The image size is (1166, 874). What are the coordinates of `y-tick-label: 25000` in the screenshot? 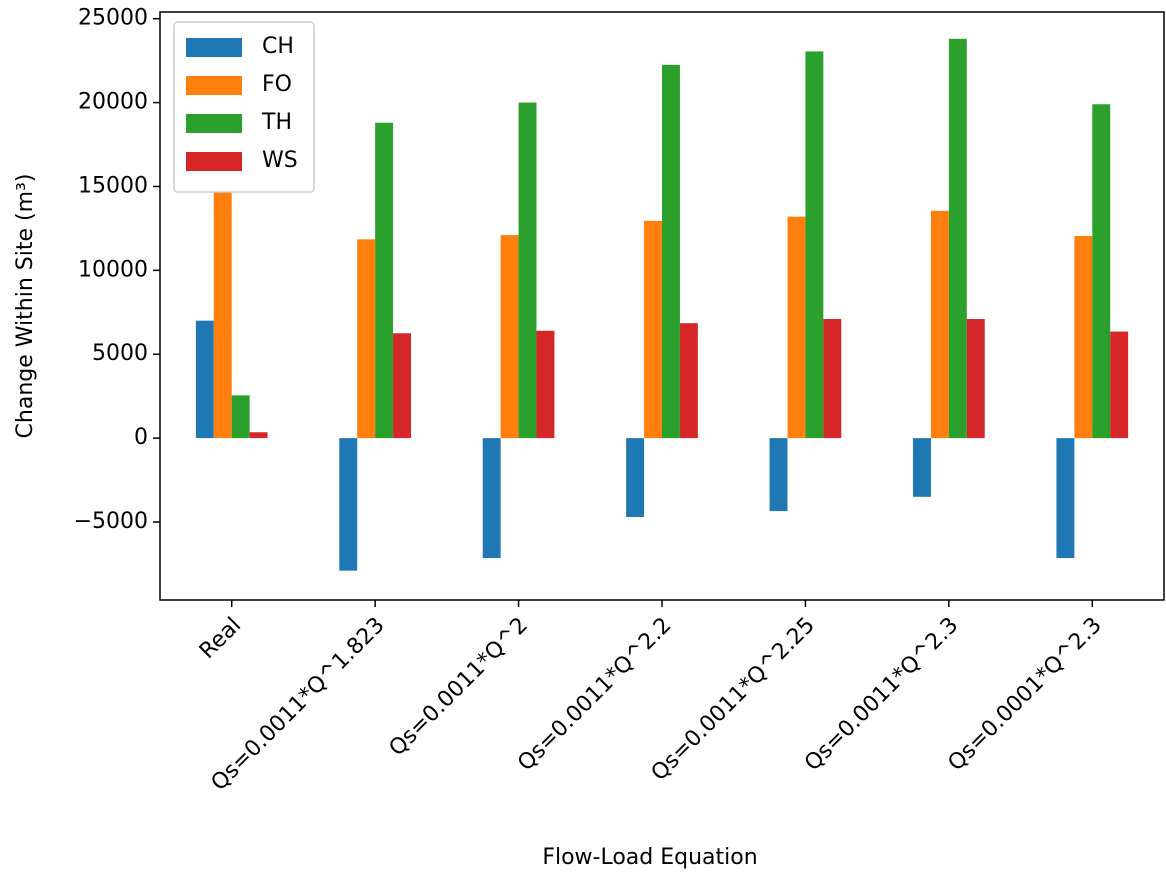 It's located at (113, 18).